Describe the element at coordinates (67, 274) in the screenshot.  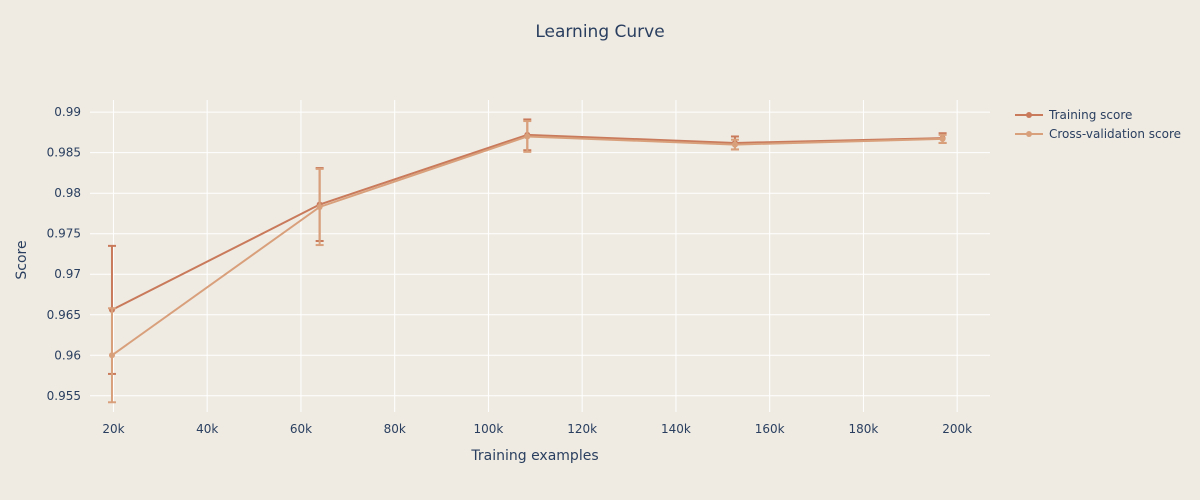
I see `y-tick-label: 0.97` at that location.